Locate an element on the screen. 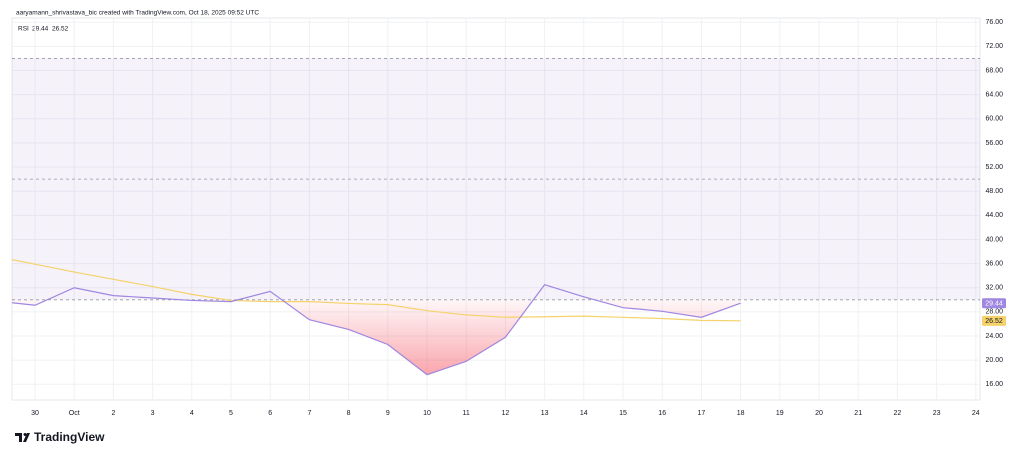  x-tick-label: 10 is located at coordinates (427, 413).